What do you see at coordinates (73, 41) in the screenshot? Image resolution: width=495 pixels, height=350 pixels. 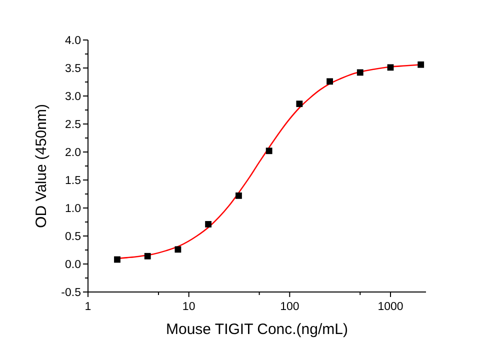 I see `y-tick-label: 4.0` at bounding box center [73, 41].